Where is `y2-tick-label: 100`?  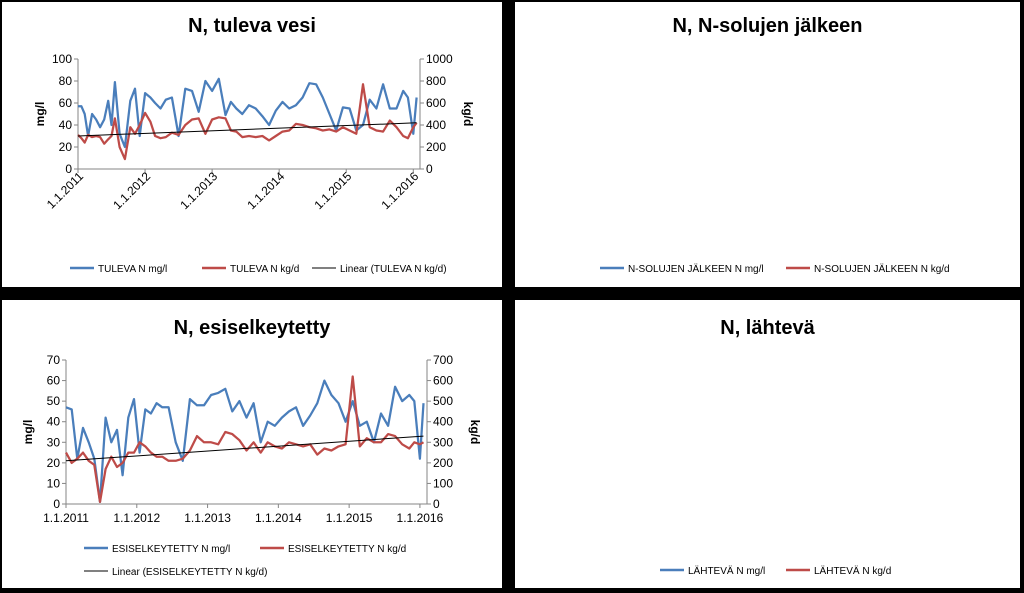
y2-tick-label: 100 is located at coordinates (443, 483).